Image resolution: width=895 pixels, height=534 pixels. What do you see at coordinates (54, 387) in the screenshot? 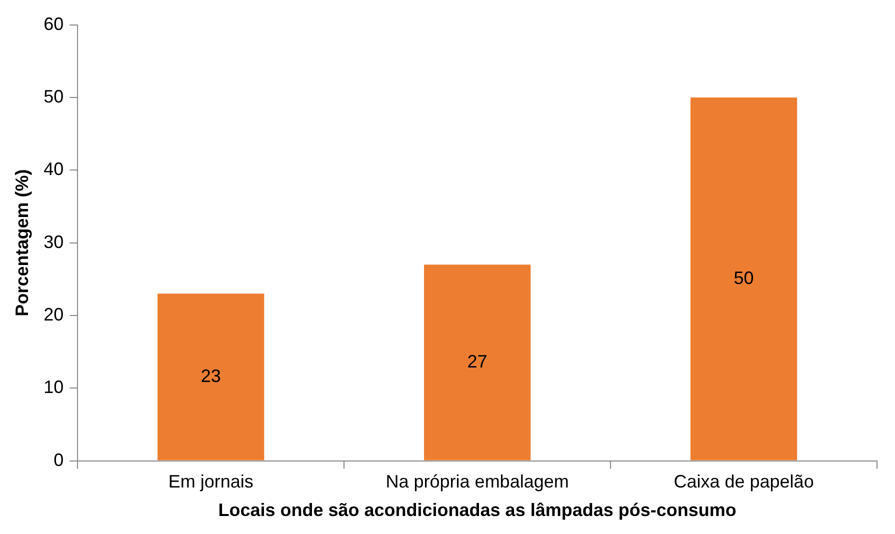
I see `y-tick-label: 10` at bounding box center [54, 387].